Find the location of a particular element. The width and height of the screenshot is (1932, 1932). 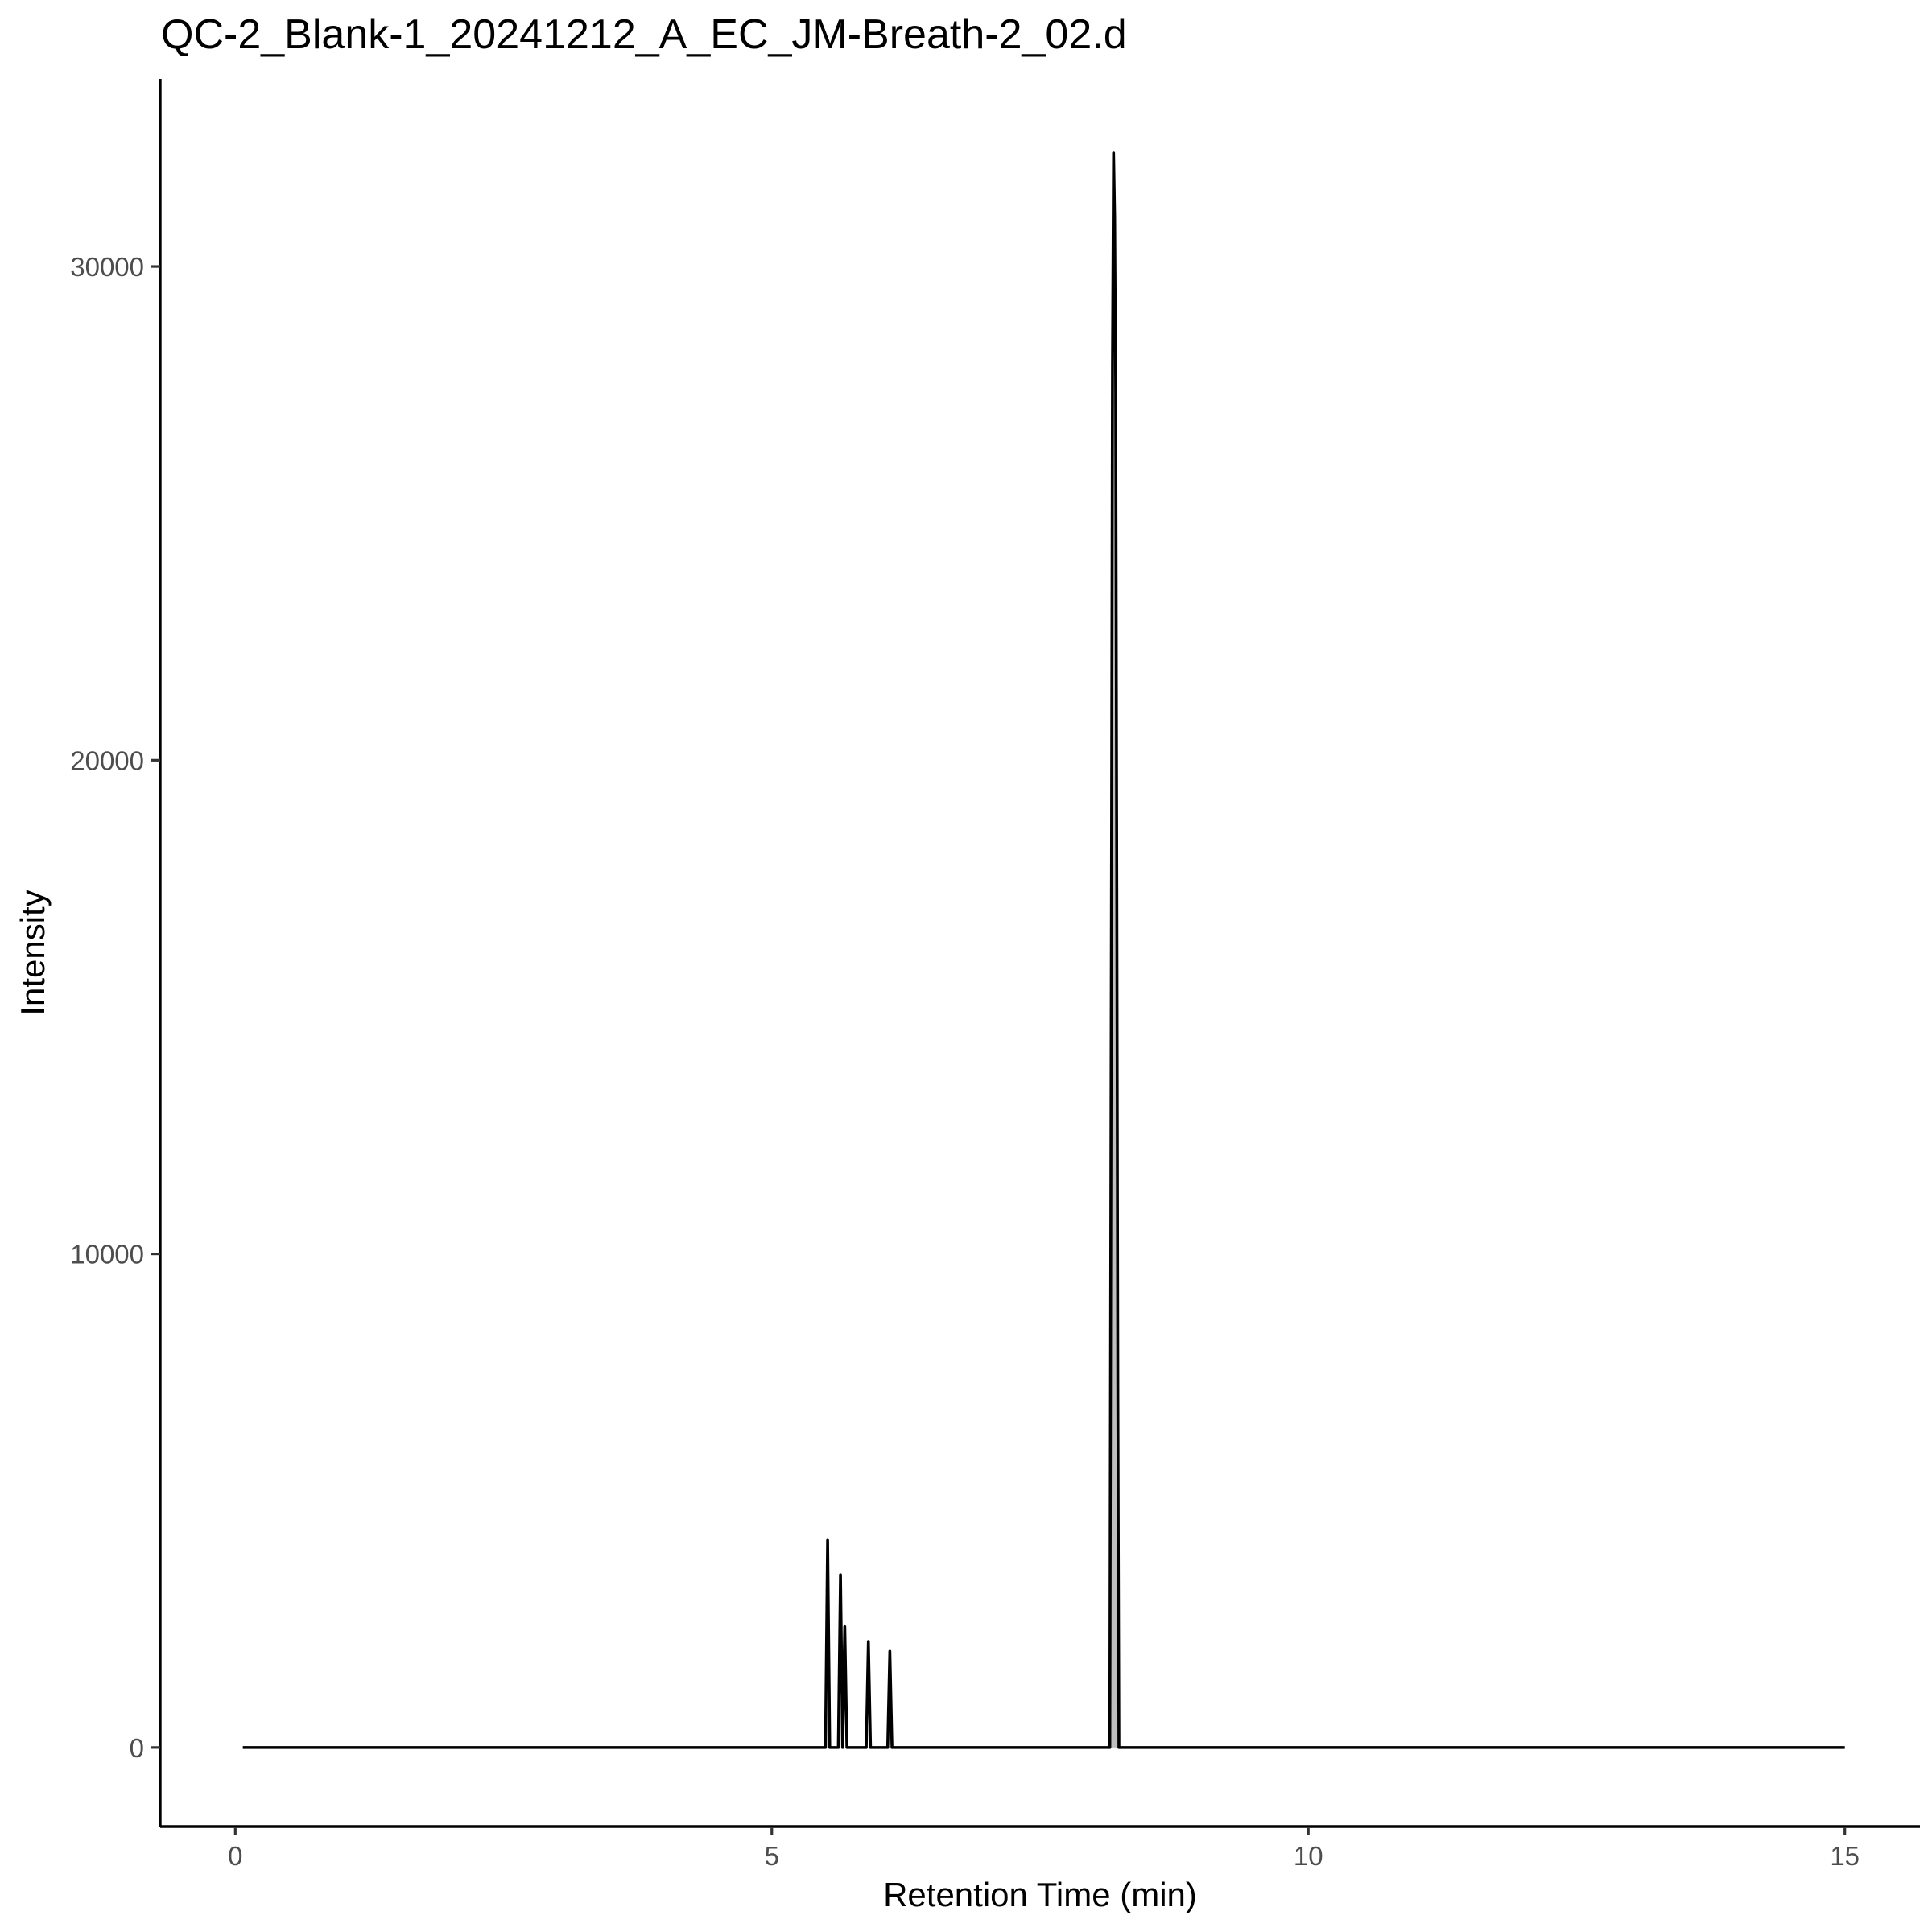

y-axis-ticks: 0 10000 20000 30000 is located at coordinates (115, 1007).